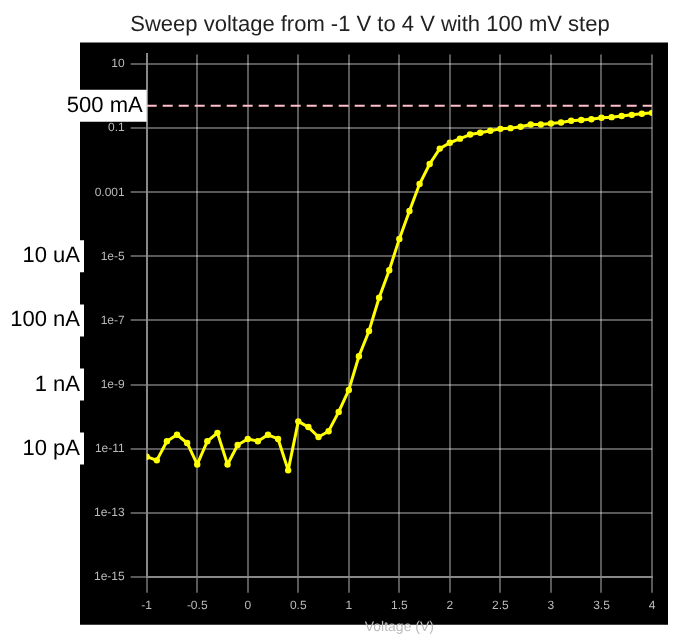 The width and height of the screenshot is (676, 644). What do you see at coordinates (52, 448) in the screenshot?
I see `text: 10 pA` at bounding box center [52, 448].